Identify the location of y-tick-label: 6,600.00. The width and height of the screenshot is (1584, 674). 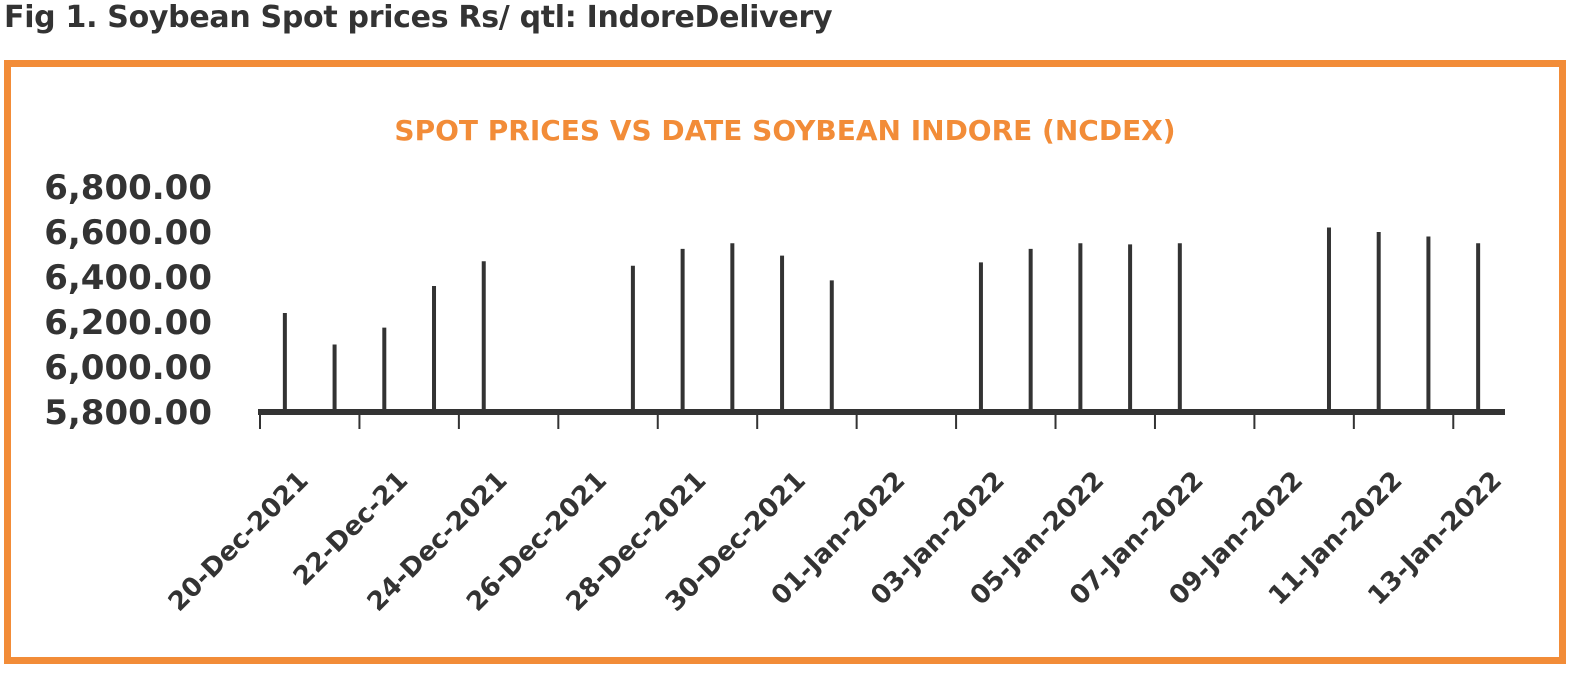
(128, 233).